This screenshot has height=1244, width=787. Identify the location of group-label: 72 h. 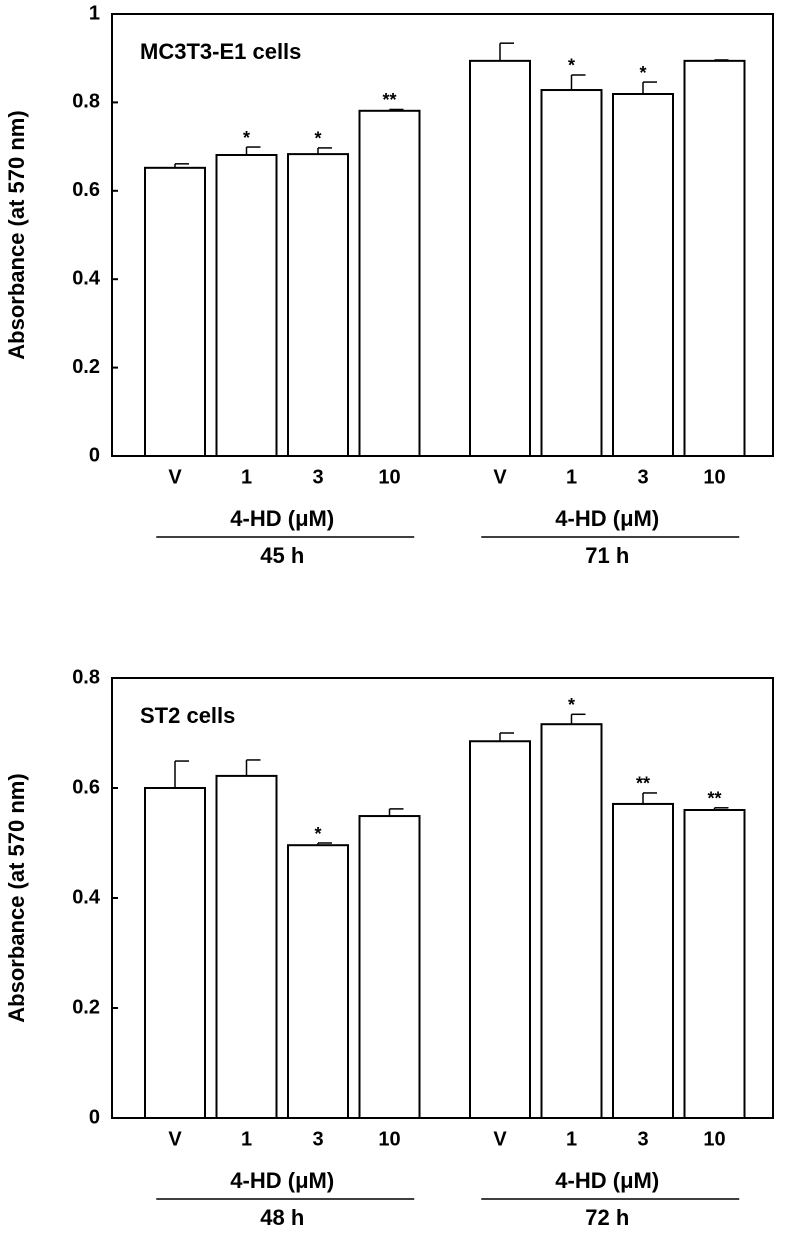
(607, 1217).